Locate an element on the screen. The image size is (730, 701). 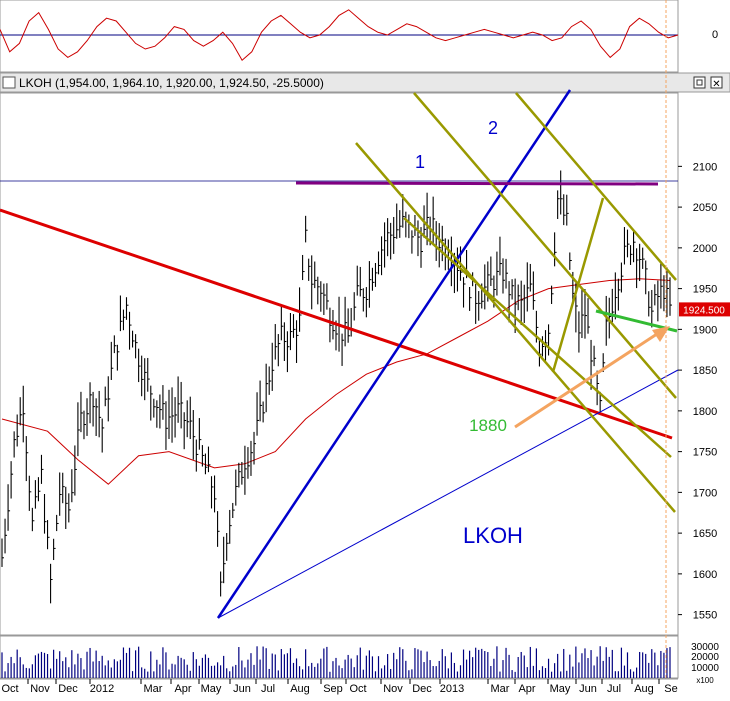
last-price-tag-label: 1924.500 is located at coordinates (704, 310).